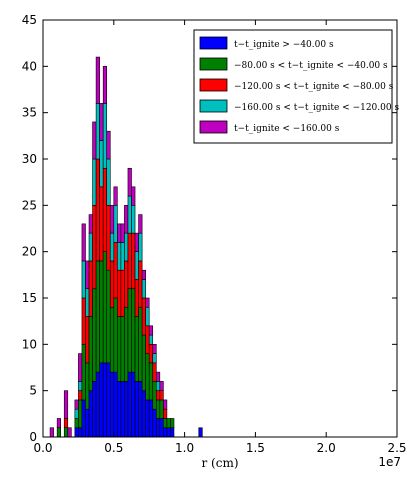 Image resolution: width=415 pixels, height=485 pixels. I want to click on bar-segment-series4-bin20, so click(122, 233).